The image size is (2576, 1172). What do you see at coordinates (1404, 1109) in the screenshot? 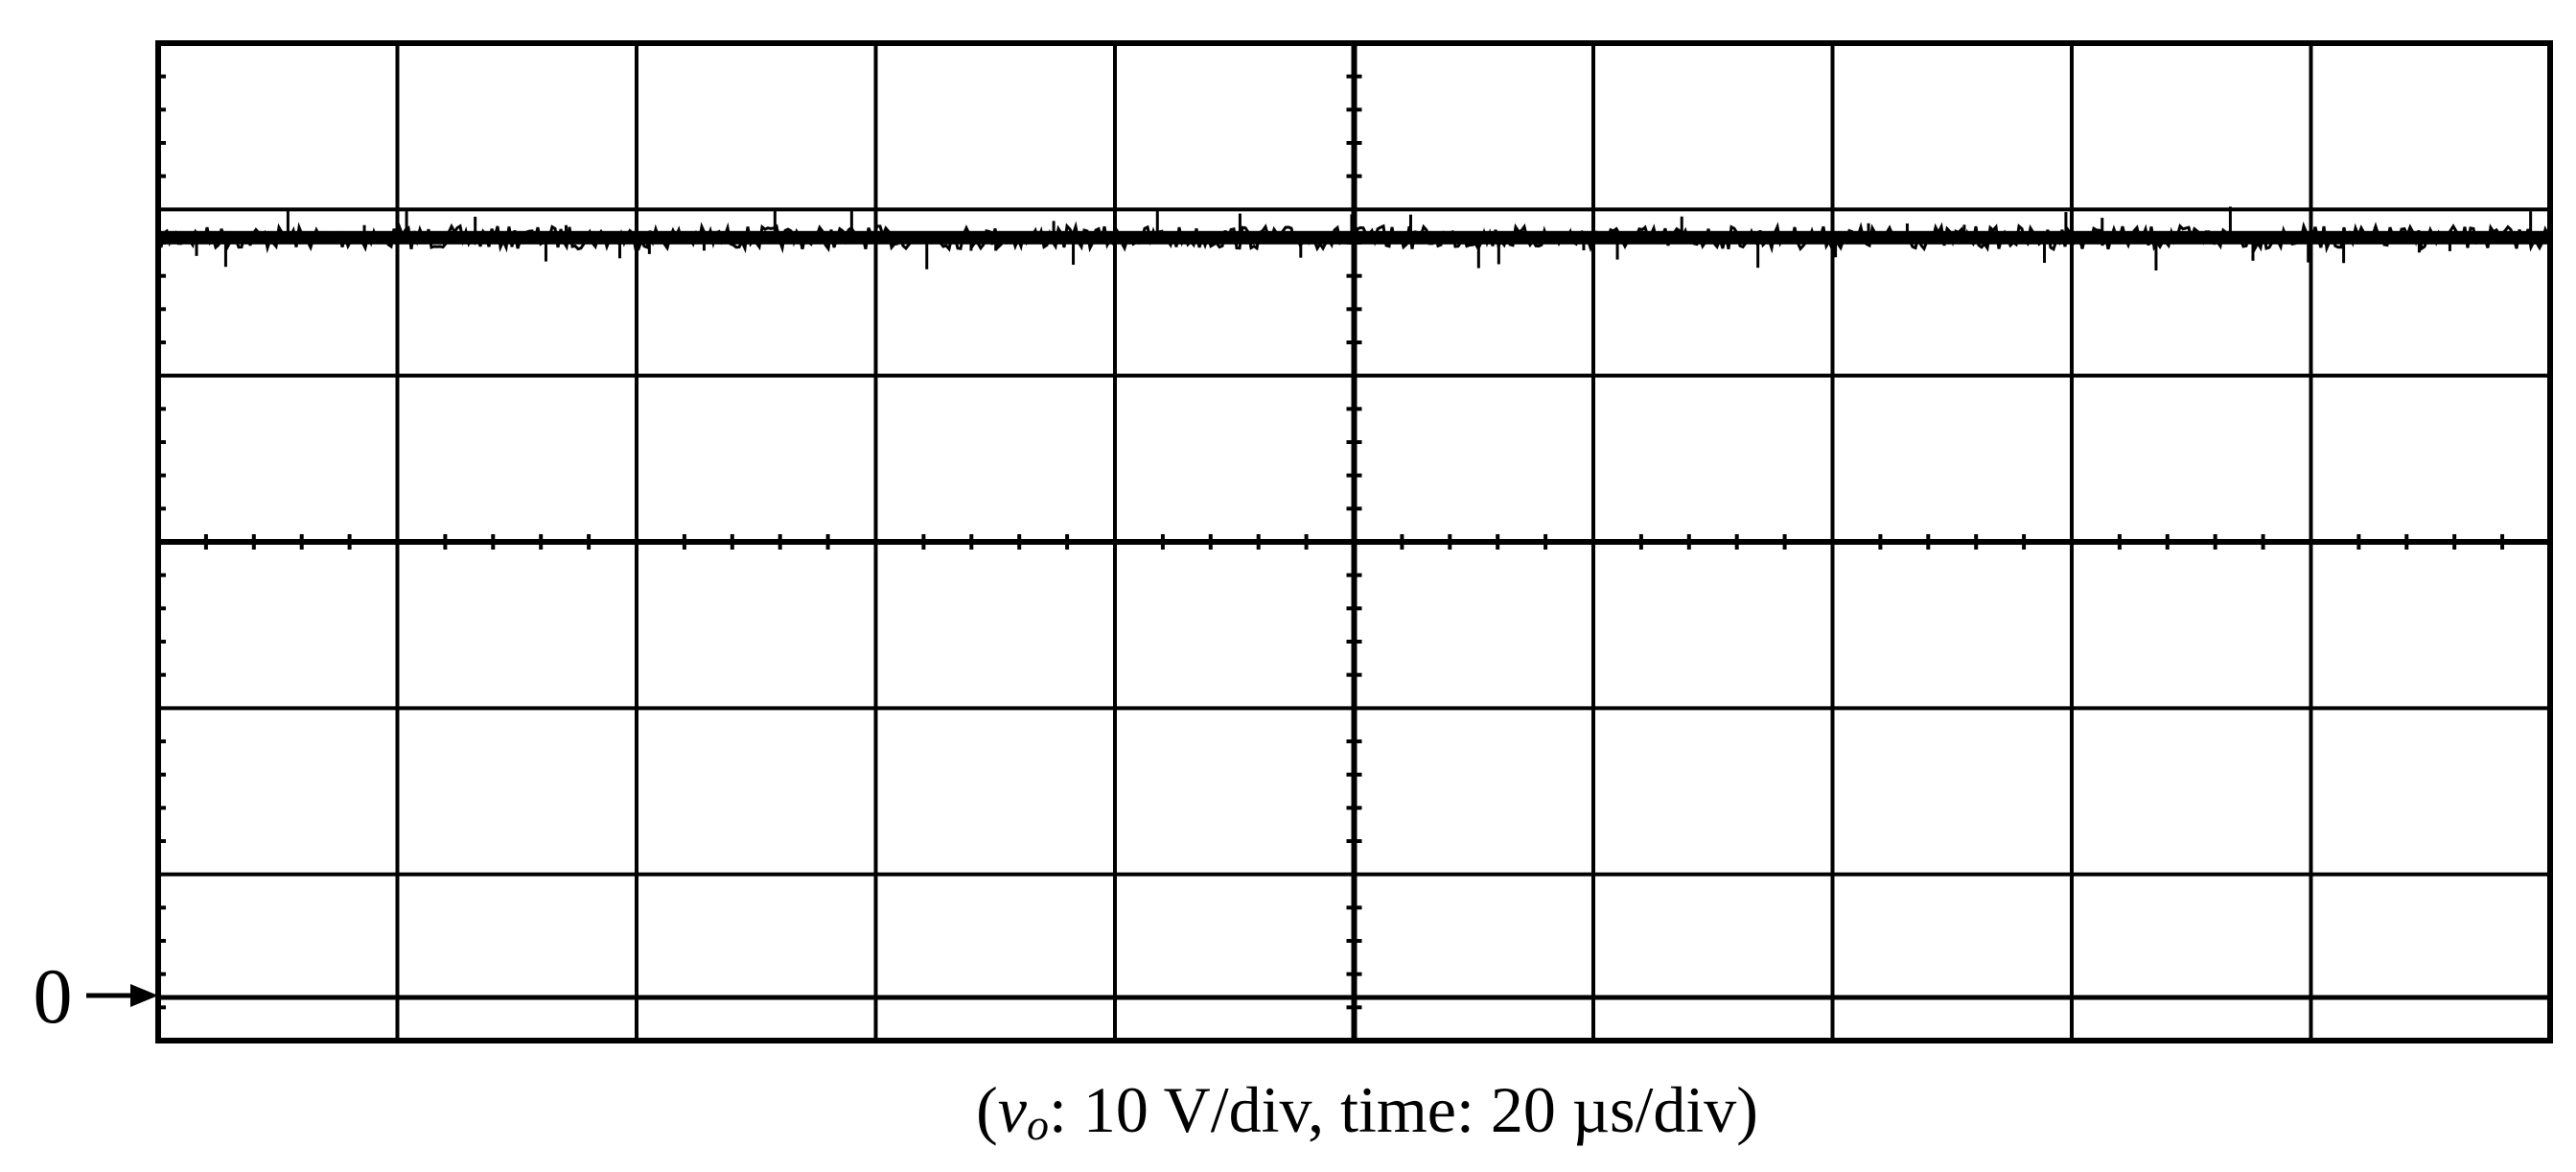
I see `caption-rest: : 10 V/div, time: 20 µs/div)` at bounding box center [1404, 1109].